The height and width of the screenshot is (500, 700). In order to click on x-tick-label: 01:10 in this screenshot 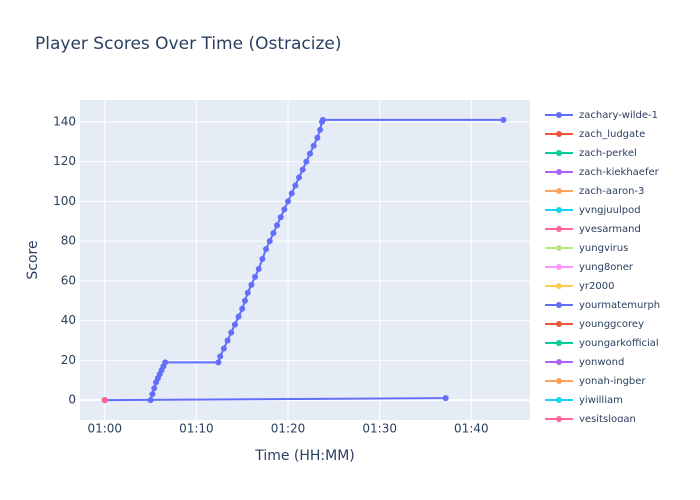, I will do `click(196, 429)`.